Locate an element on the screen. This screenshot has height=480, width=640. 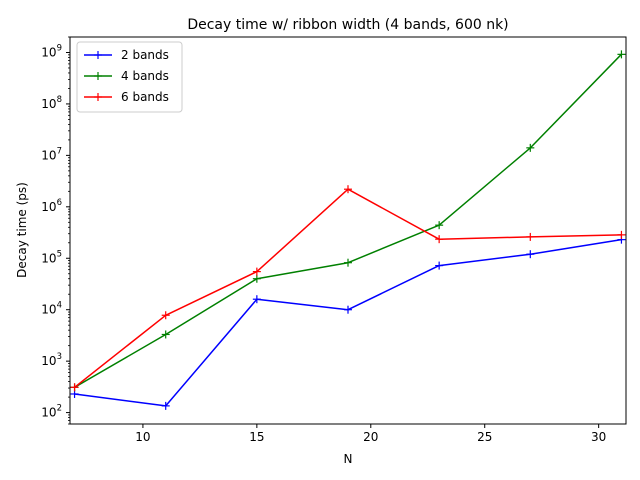
y-tick-label: 10⁶ is located at coordinates (51, 206).